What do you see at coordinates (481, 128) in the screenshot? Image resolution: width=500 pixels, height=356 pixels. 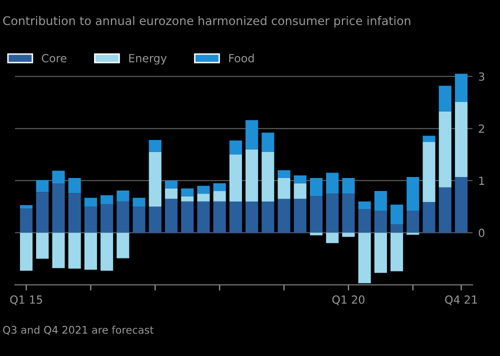 I see `y-tick-label: 2` at bounding box center [481, 128].